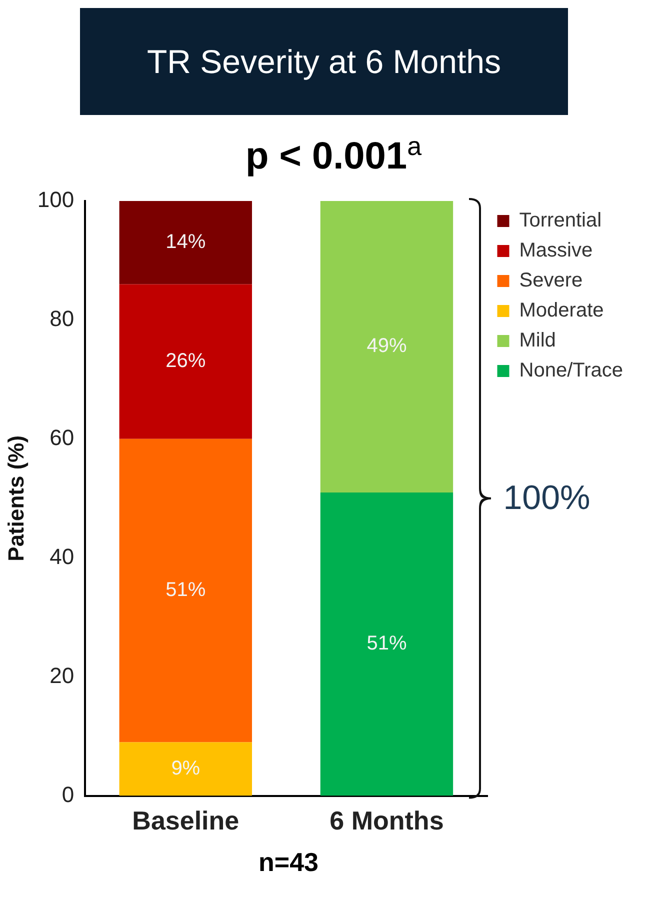 This screenshot has height=920, width=651. What do you see at coordinates (556, 251) in the screenshot?
I see `legend-label: Massive` at bounding box center [556, 251].